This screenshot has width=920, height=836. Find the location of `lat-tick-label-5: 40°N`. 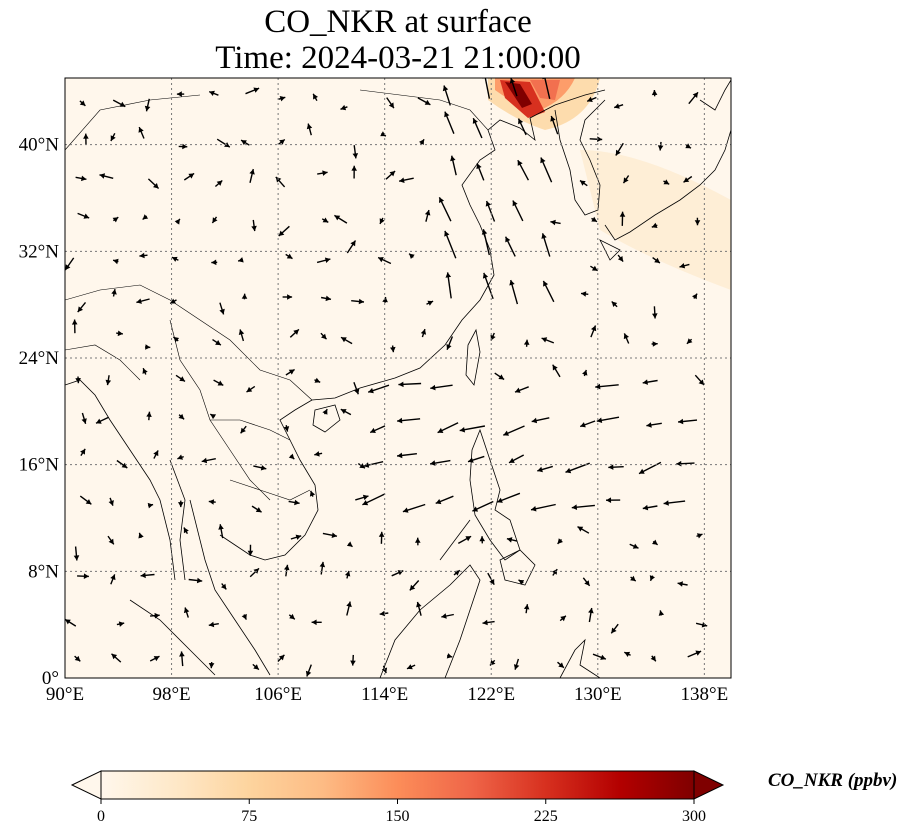

lat-tick-label-5: 40°N is located at coordinates (39, 145).